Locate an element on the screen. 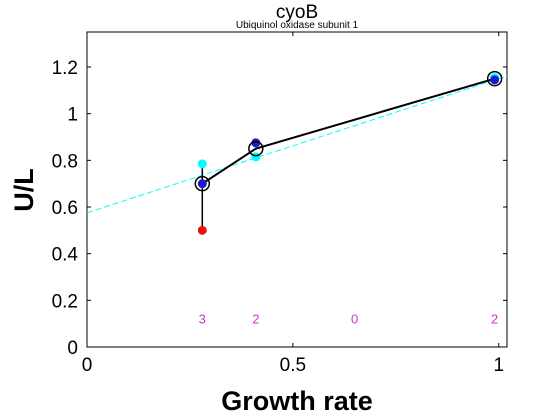 The width and height of the screenshot is (560, 420). y-axis-label: U/L is located at coordinates (24, 190).